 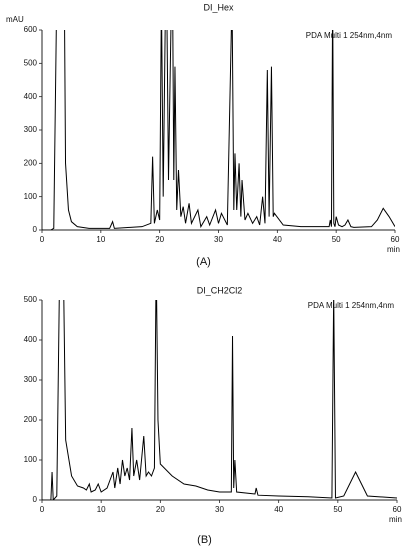 What do you see at coordinates (203, 262) in the screenshot?
I see `caption: (A)` at bounding box center [203, 262].